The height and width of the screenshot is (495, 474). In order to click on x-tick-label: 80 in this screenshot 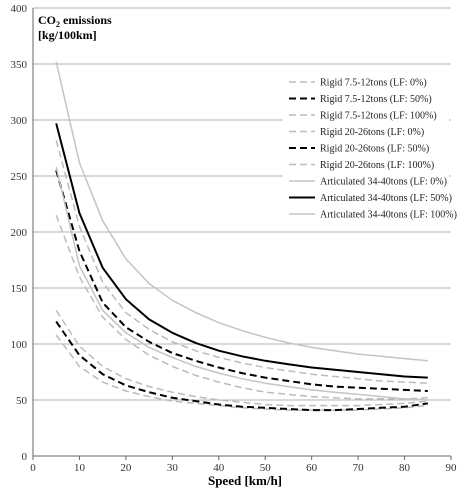, I will do `click(405, 468)`.